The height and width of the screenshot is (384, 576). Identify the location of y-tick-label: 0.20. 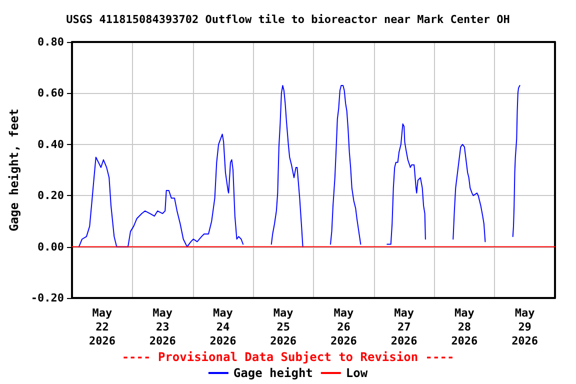
(51, 195).